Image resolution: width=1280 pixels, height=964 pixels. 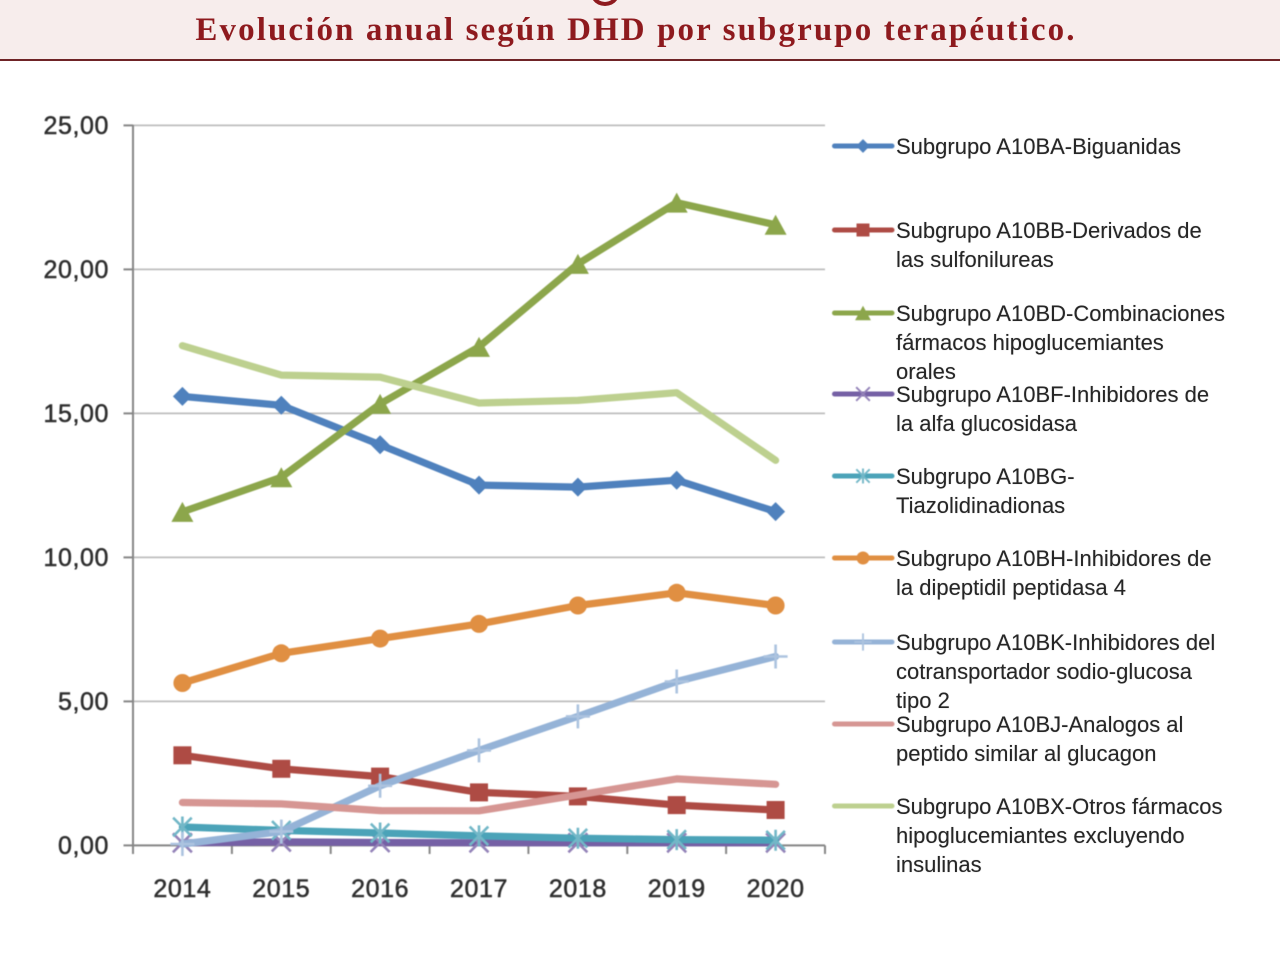 What do you see at coordinates (76, 270) in the screenshot?
I see `svg-text: 20,00` at bounding box center [76, 270].